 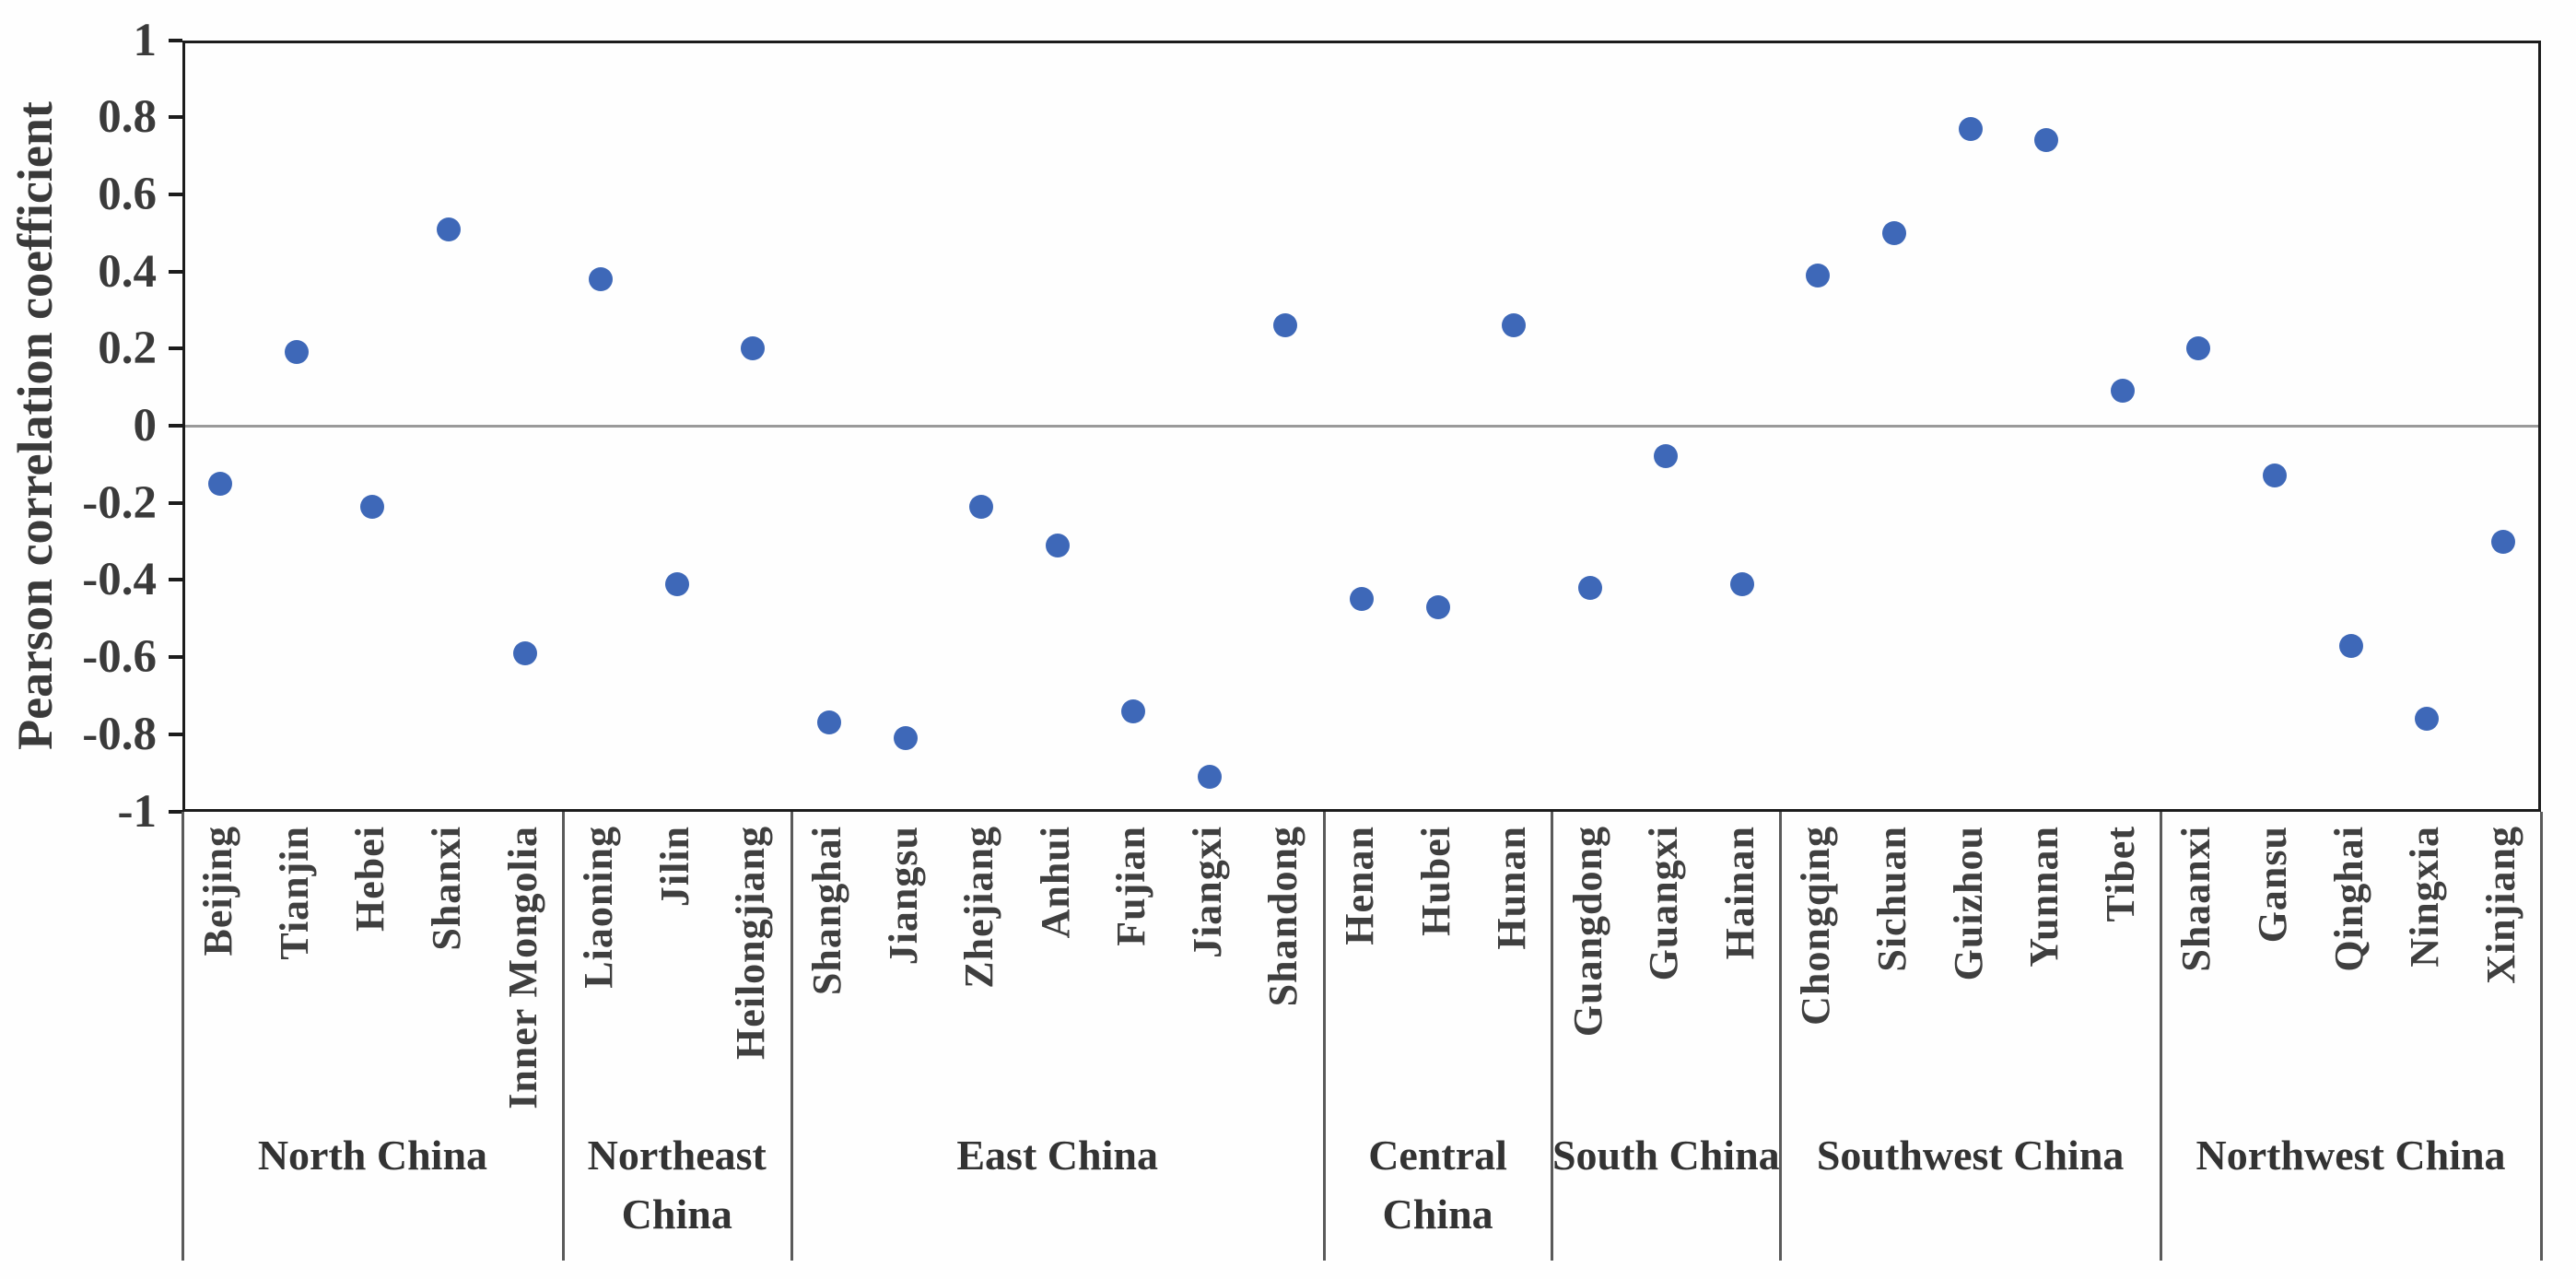 What do you see at coordinates (753, 348) in the screenshot?
I see `scatter-point-heilongjiang` at bounding box center [753, 348].